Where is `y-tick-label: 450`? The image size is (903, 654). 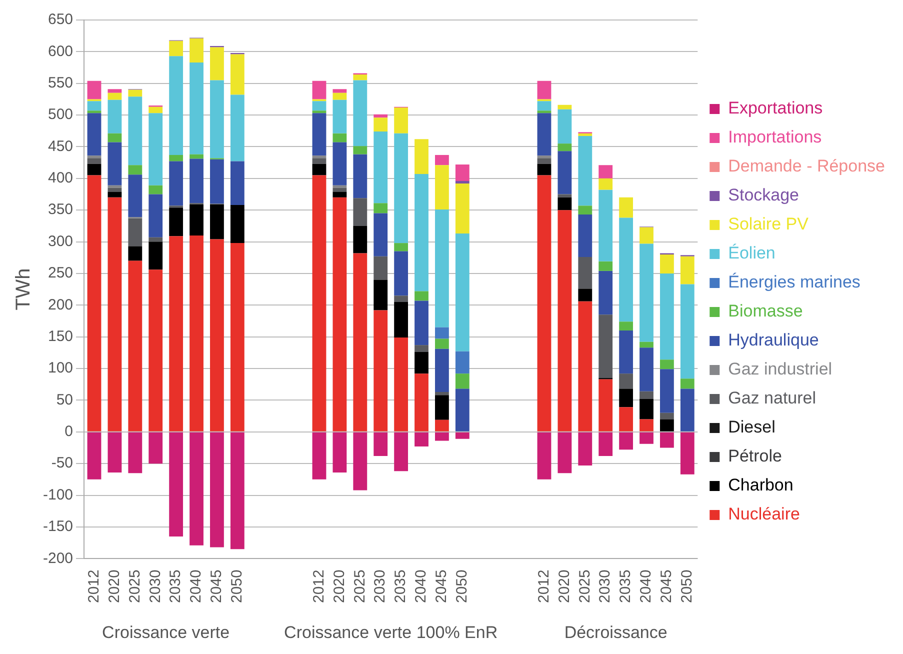
y-tick-label: 450 is located at coordinates (61, 146).